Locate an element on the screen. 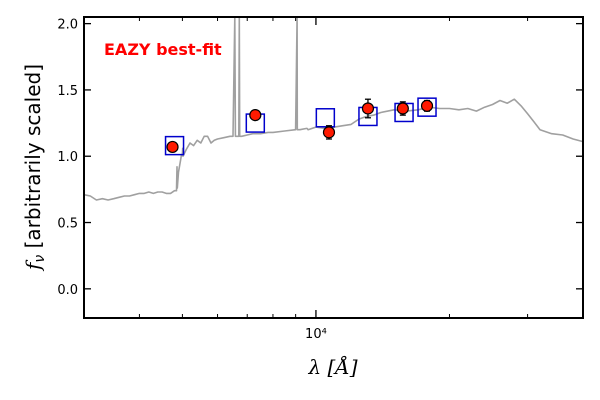  y-tick-label: 0.0 is located at coordinates (67, 290).